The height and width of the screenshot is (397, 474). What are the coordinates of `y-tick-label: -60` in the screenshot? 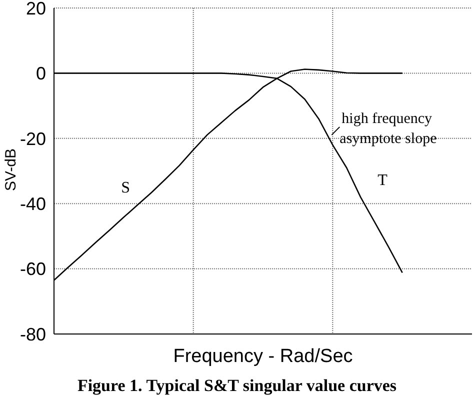 It's located at (33, 269).